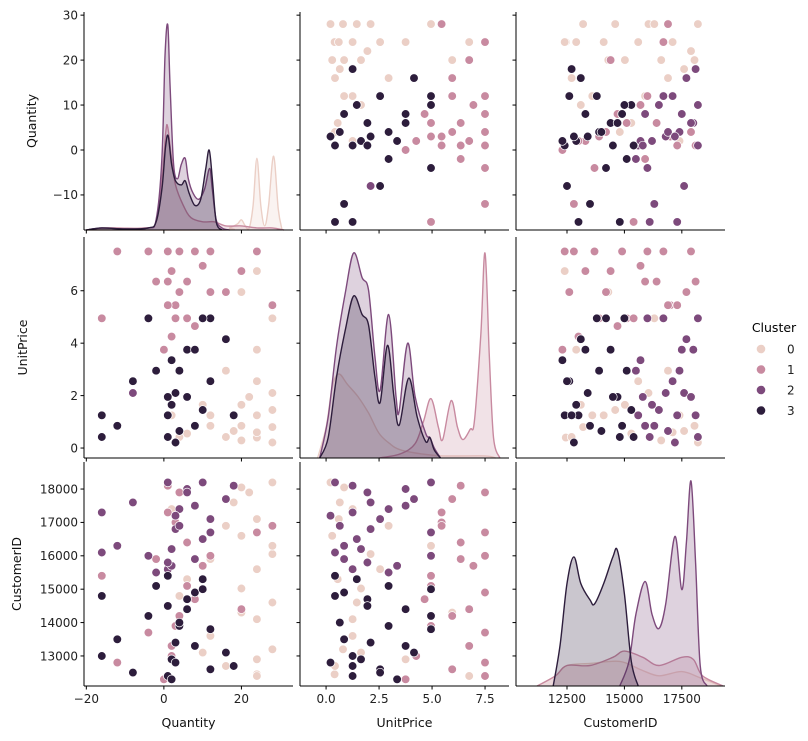  What do you see at coordinates (173, 121) in the screenshot?
I see `panel-quantity-vs-quantity: −10 0 10 20 30` at bounding box center [173, 121].